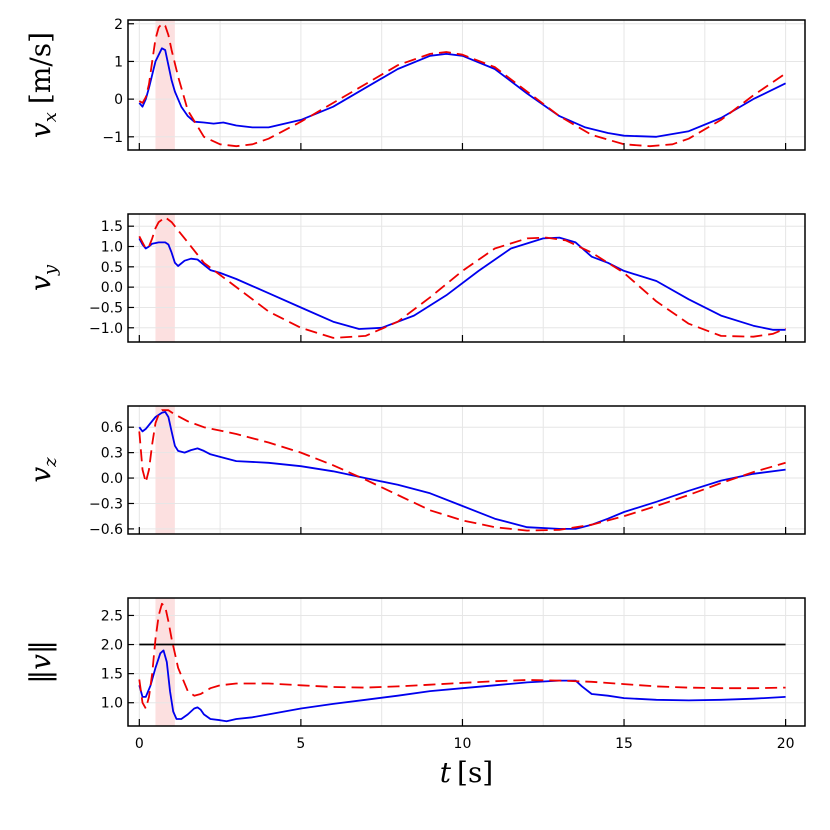 This screenshot has height=830, width=830. I want to click on y-tick-label: −0.5, so click(106, 308).